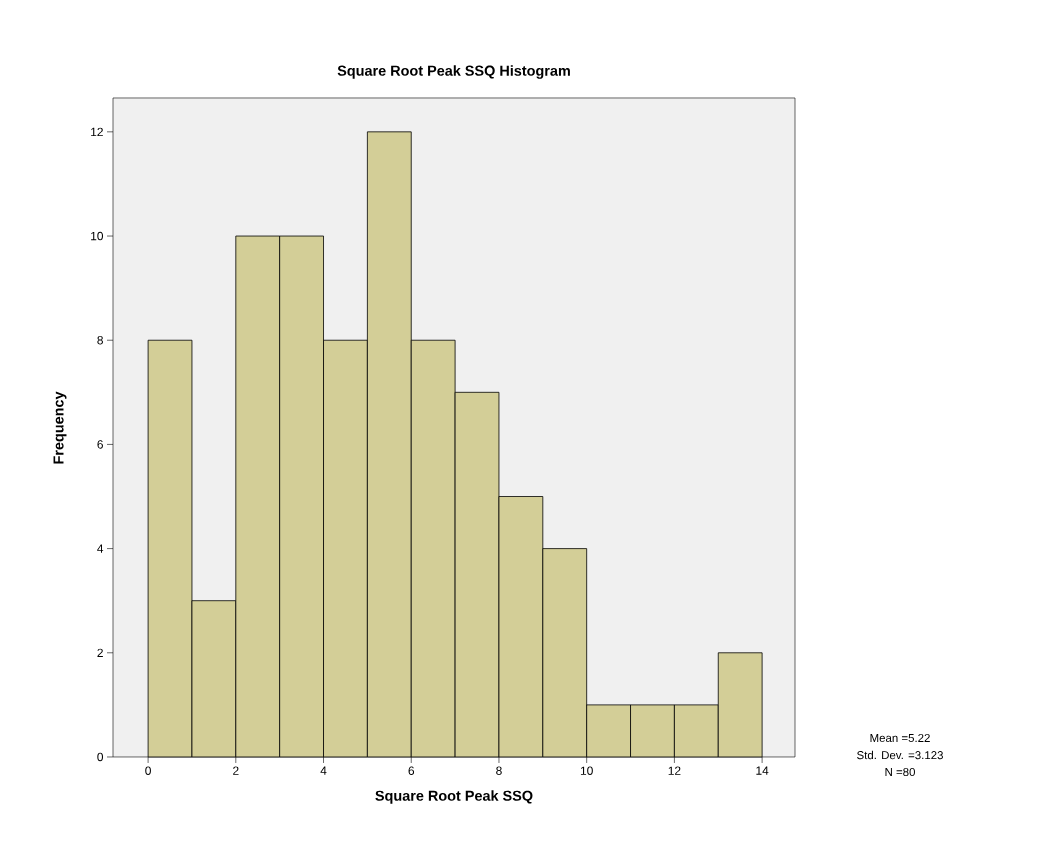 The image size is (1047, 848). I want to click on x-tick-label: 8, so click(499, 770).